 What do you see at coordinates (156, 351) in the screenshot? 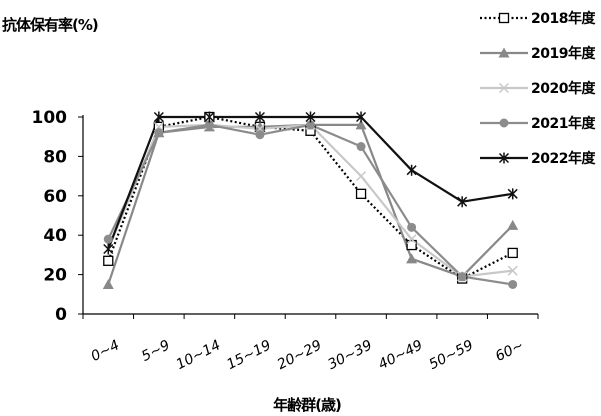
I see `x-tick-label: 5~9` at bounding box center [156, 351].